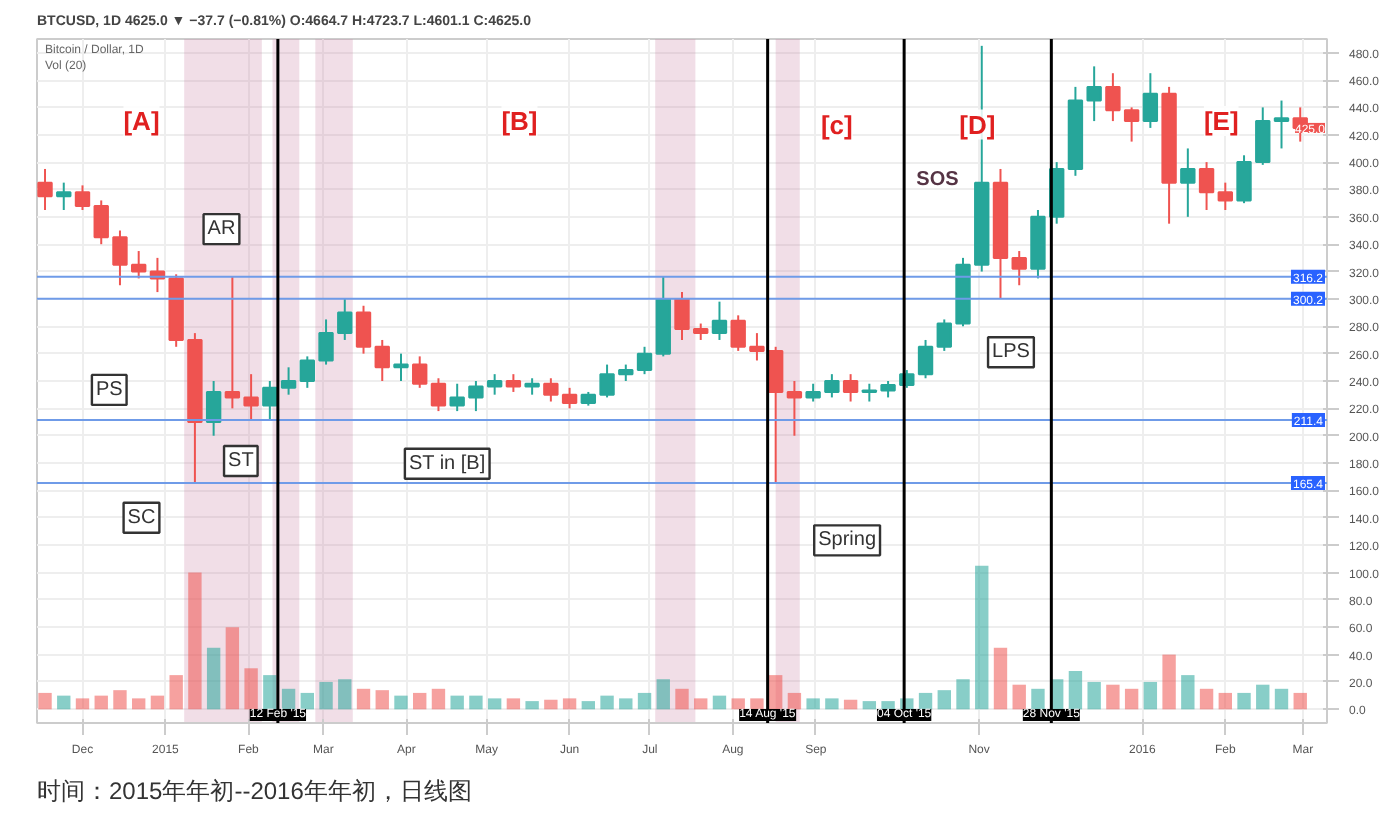 The height and width of the screenshot is (814, 1384). I want to click on annotation: LPS, so click(1011, 352).